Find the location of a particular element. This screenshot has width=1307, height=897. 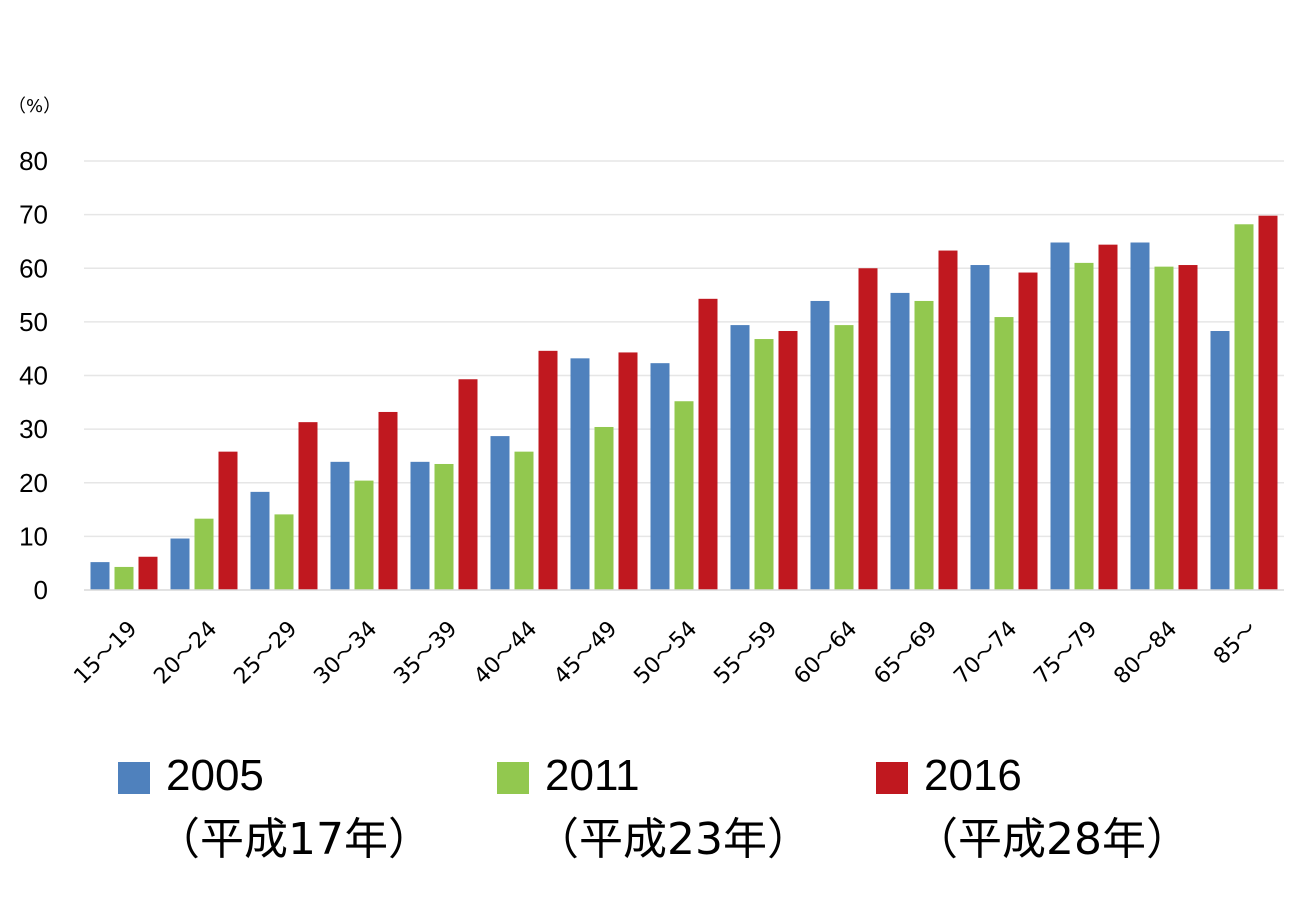

x-tick-label: 45～49 is located at coordinates (585, 653).